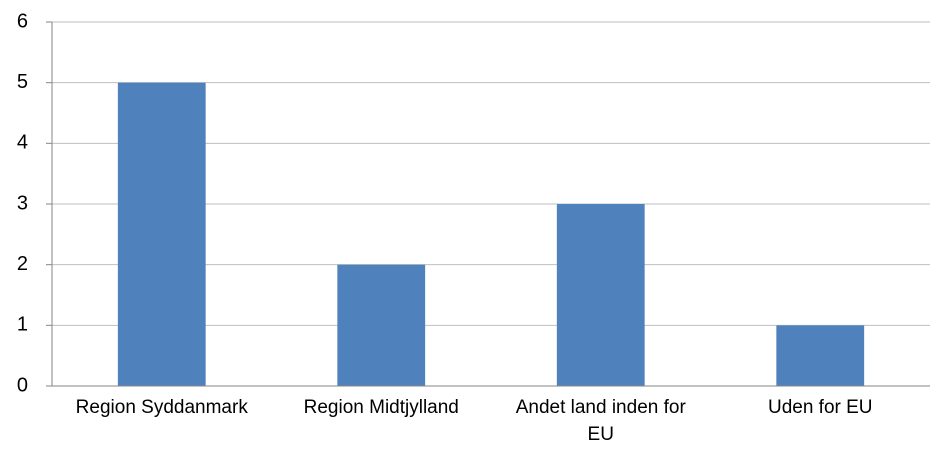  What do you see at coordinates (22, 325) in the screenshot?
I see `y-tick-label: 1` at bounding box center [22, 325].